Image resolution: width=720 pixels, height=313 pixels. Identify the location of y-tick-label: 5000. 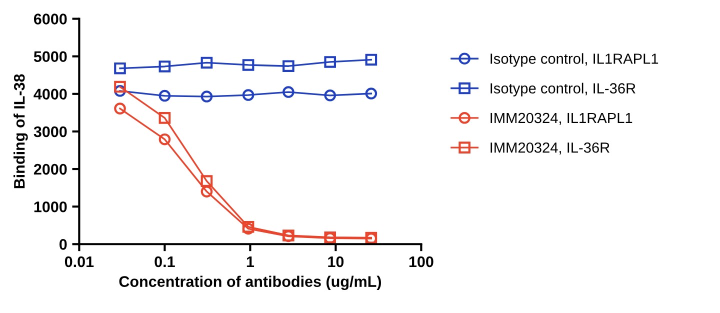
(50, 56).